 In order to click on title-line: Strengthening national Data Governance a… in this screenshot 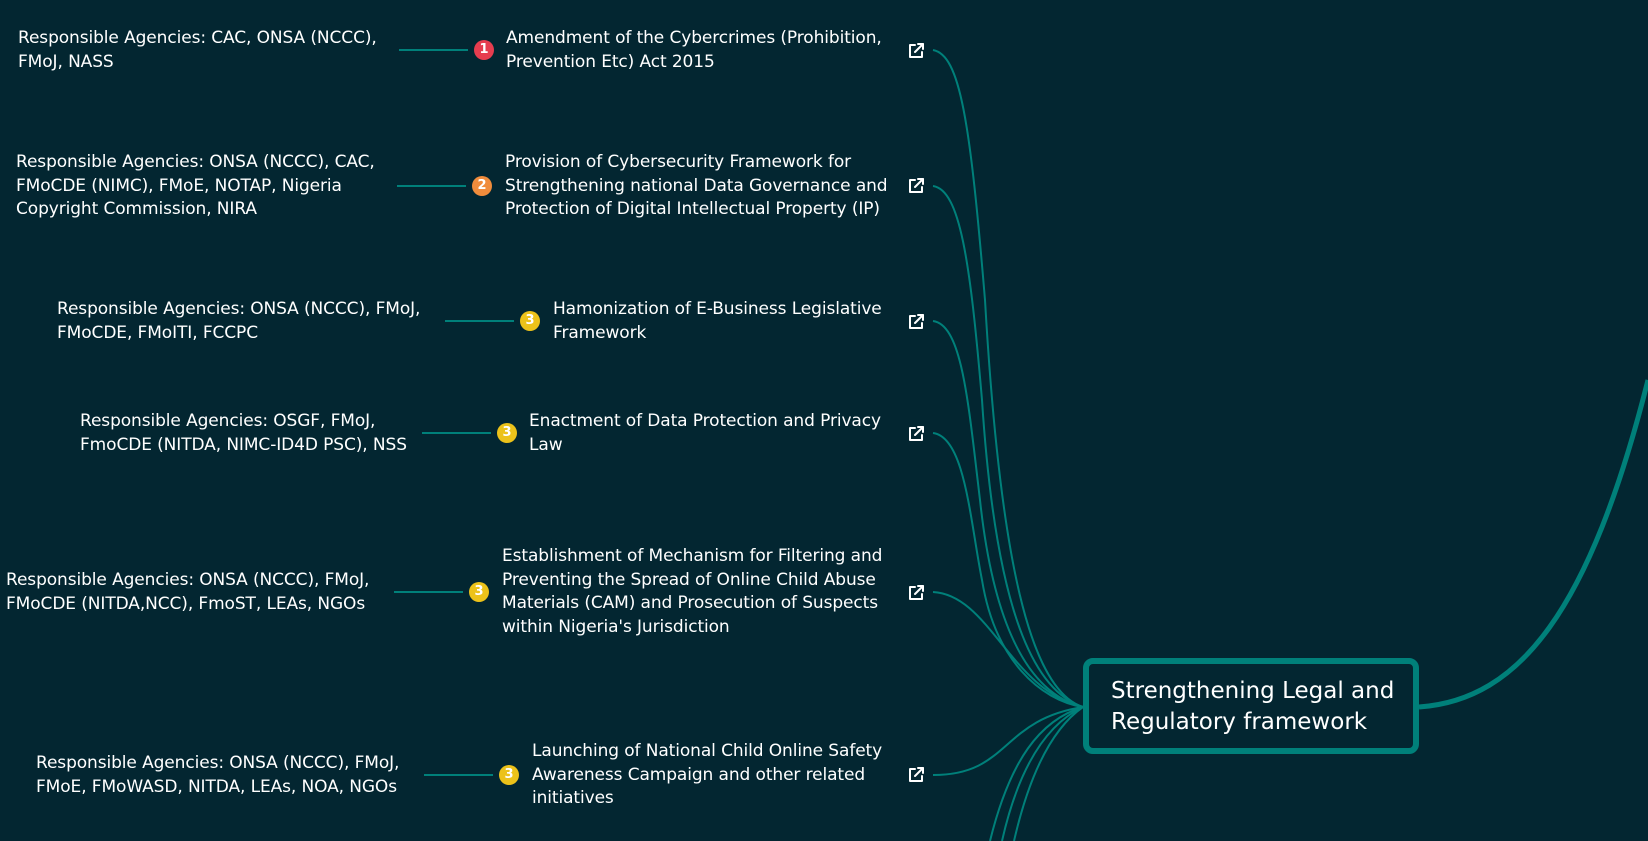, I will do `click(696, 185)`.